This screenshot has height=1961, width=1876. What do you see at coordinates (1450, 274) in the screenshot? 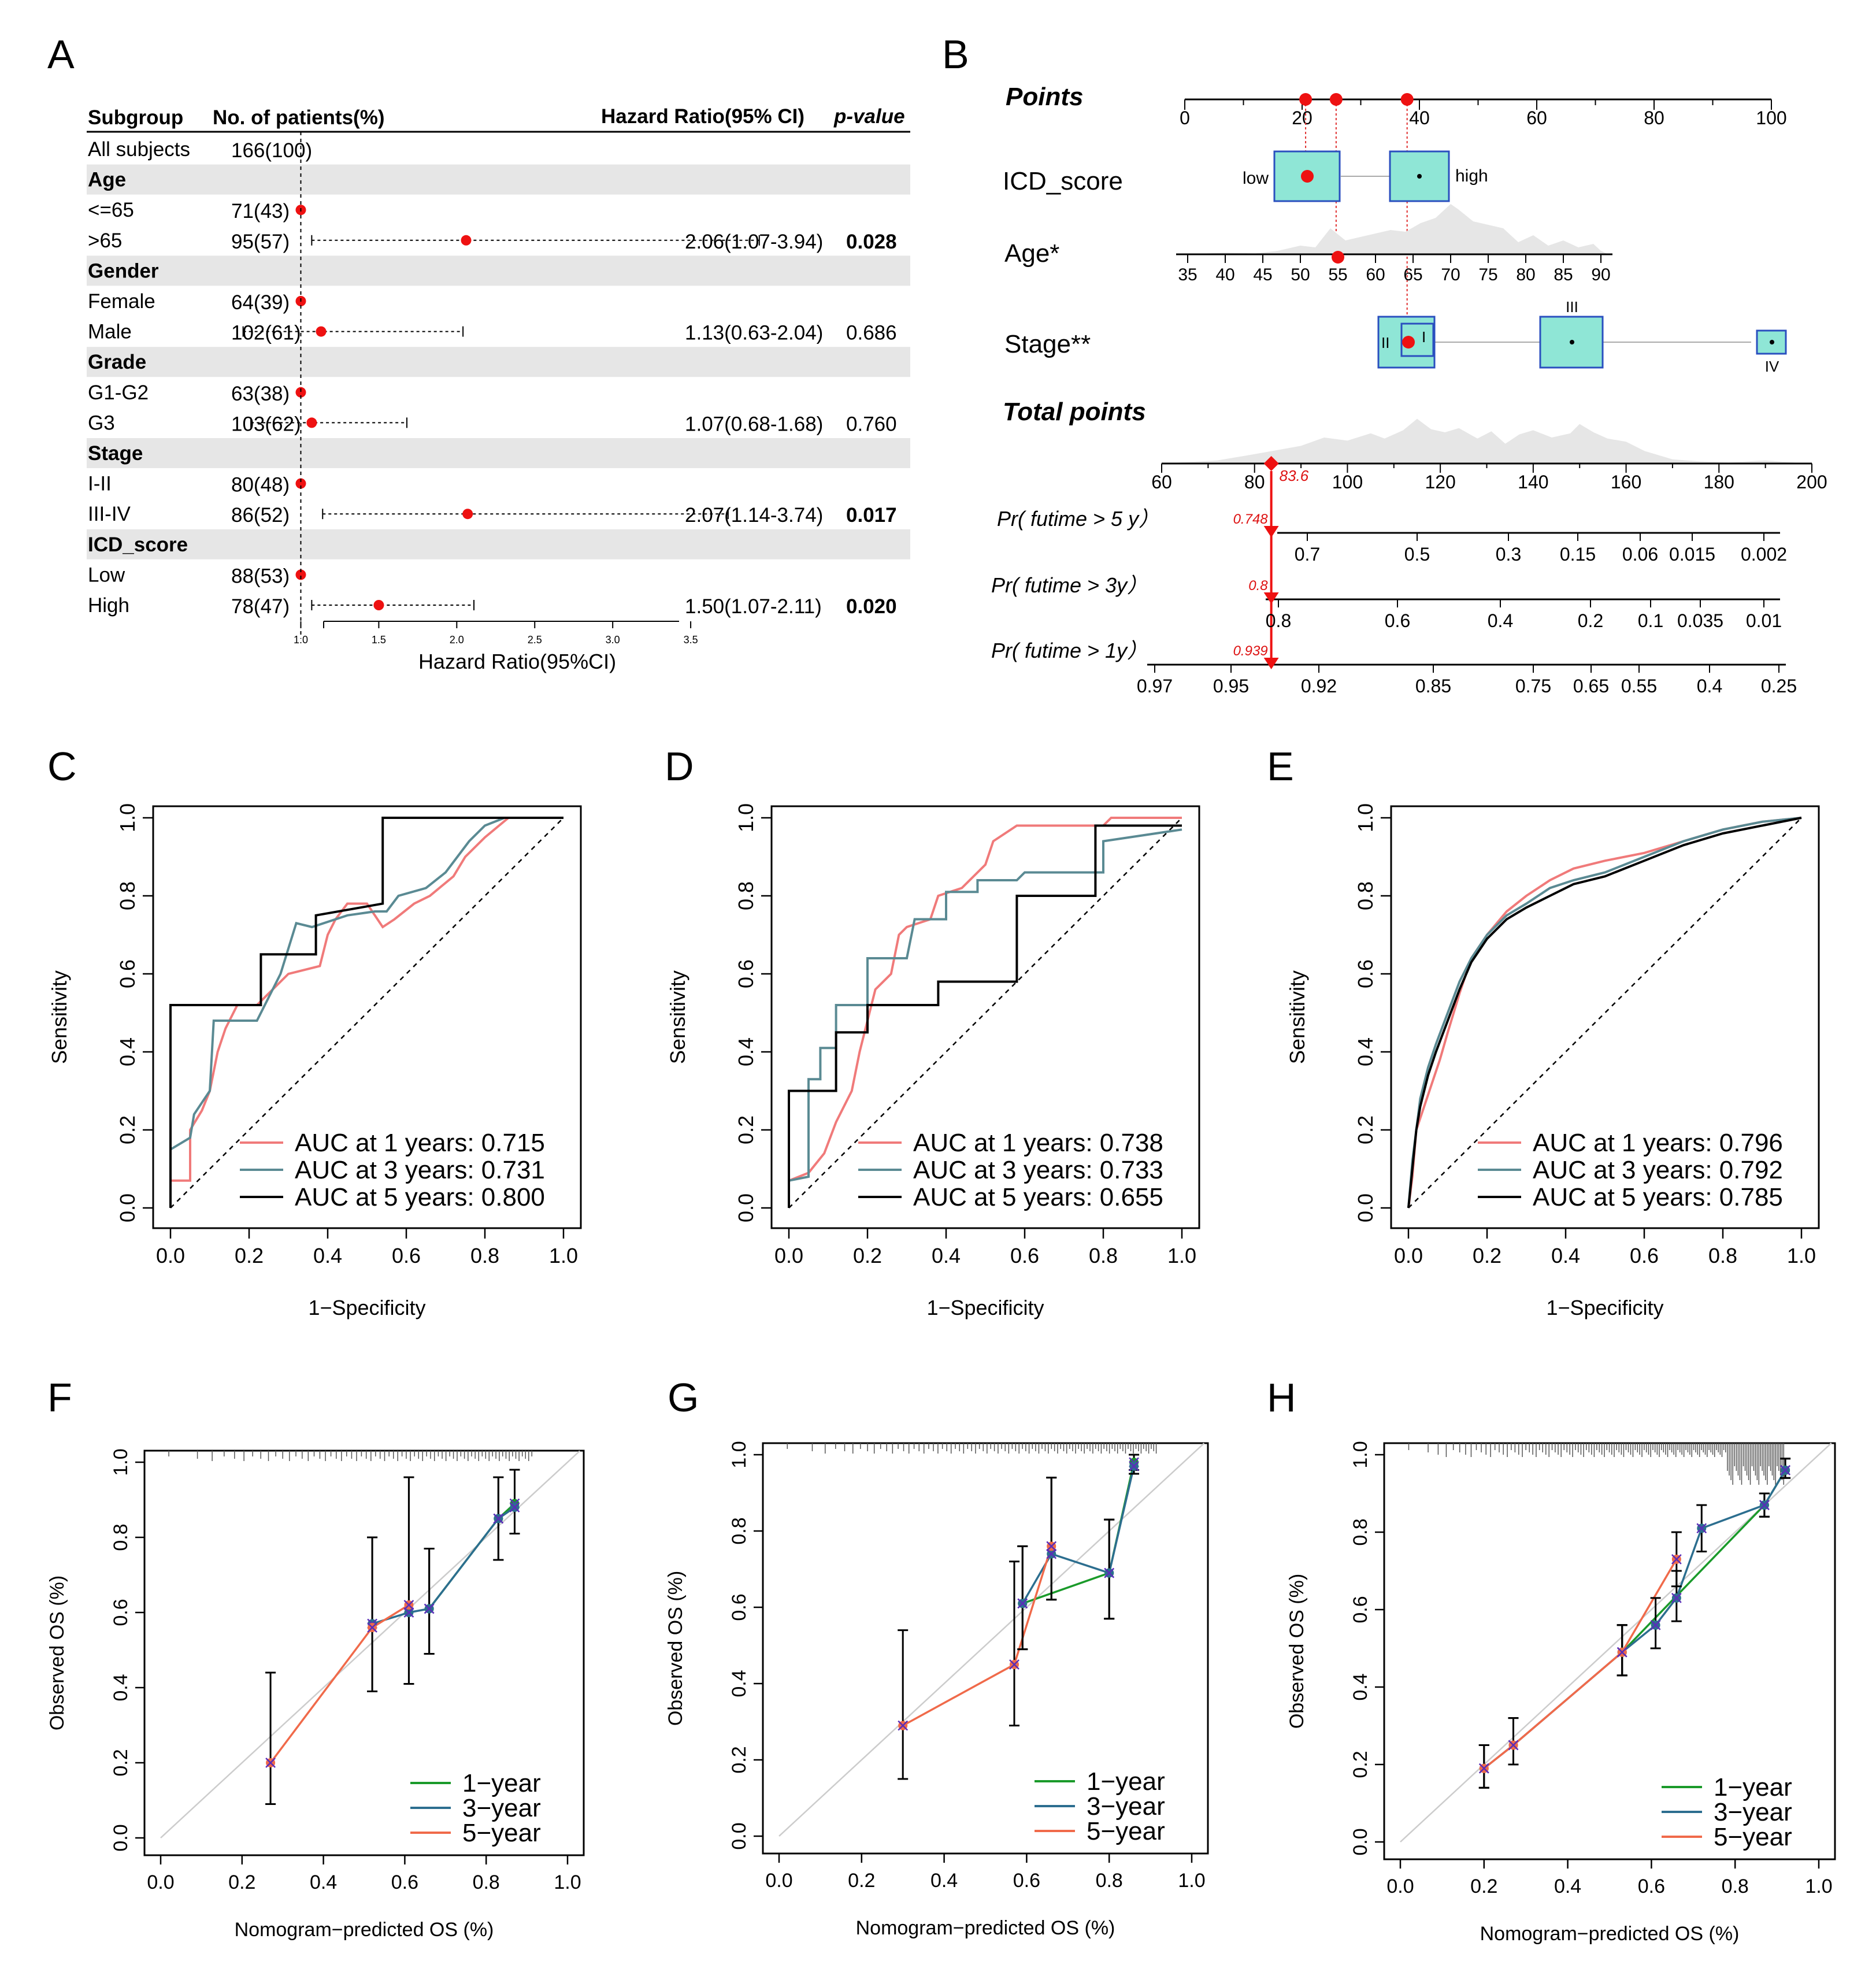
I see `age-tick-label: 70` at bounding box center [1450, 274].